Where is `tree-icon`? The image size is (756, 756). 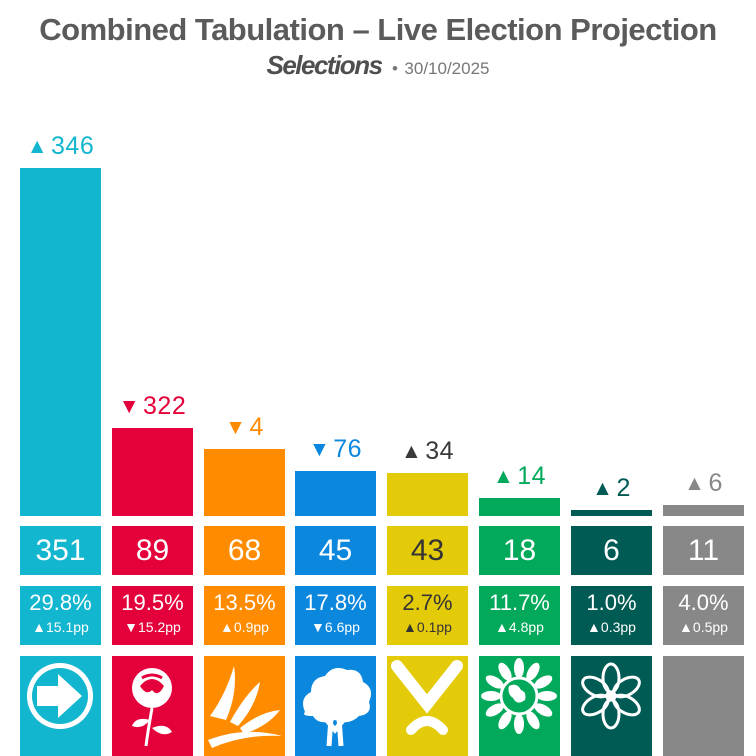
tree-icon is located at coordinates (335, 706).